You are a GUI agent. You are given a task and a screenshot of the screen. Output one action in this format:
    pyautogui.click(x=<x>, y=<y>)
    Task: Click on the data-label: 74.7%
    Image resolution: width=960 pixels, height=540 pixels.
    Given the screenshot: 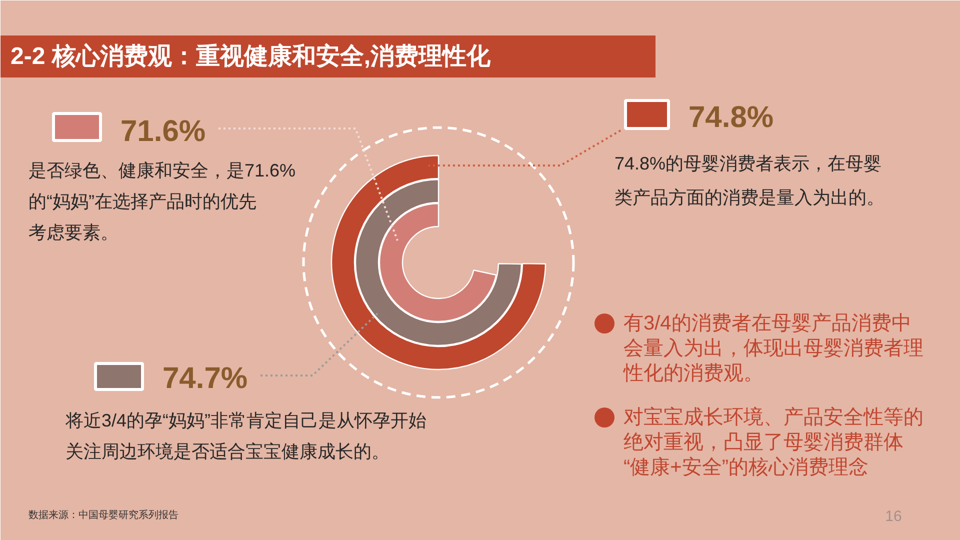 What is the action you would take?
    pyautogui.click(x=205, y=378)
    